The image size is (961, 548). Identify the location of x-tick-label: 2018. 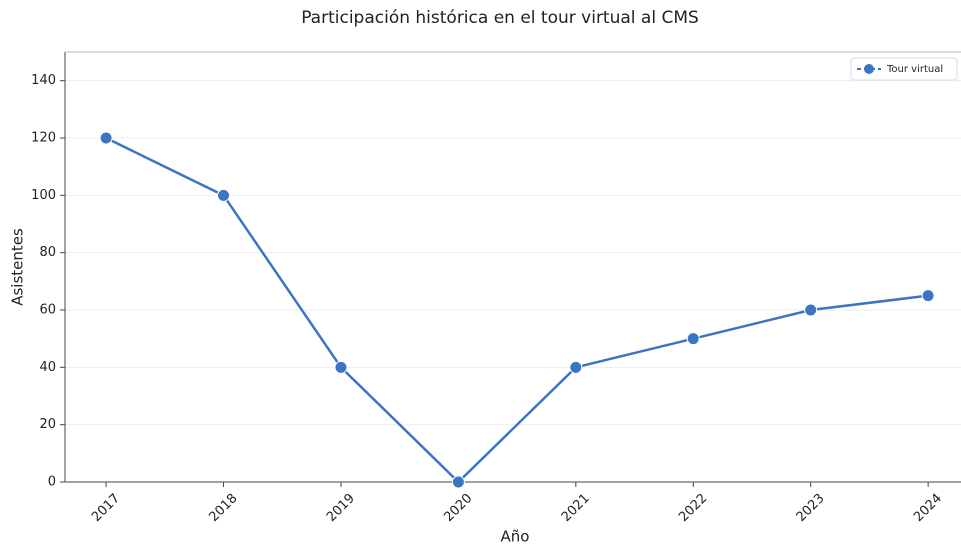
(224, 508).